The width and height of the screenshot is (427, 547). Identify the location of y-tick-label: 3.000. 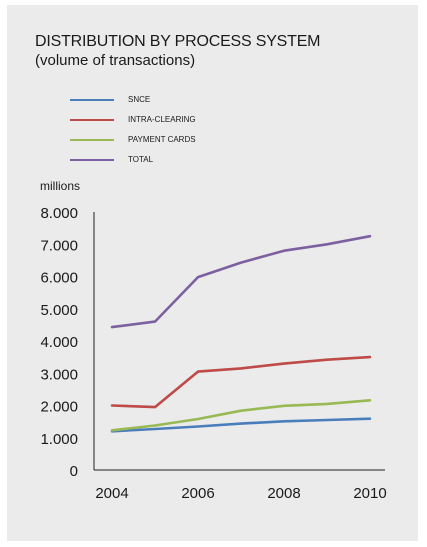
(59, 374).